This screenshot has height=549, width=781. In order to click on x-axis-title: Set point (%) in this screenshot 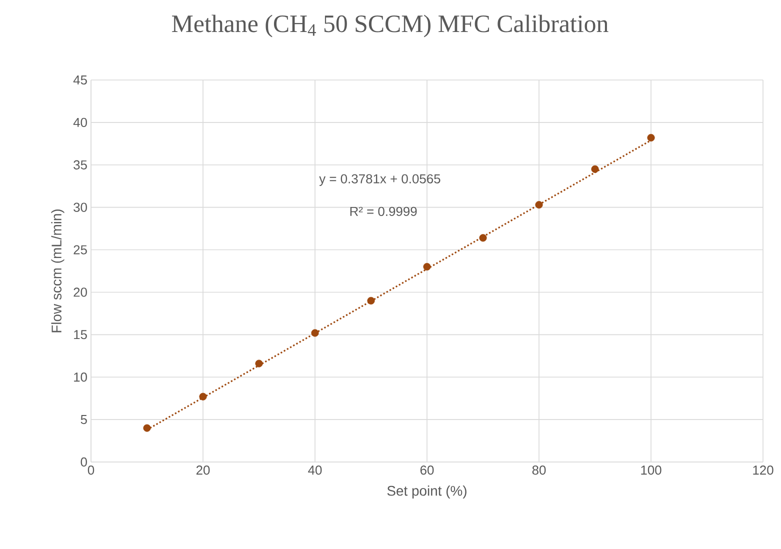, I will do `click(426, 492)`.